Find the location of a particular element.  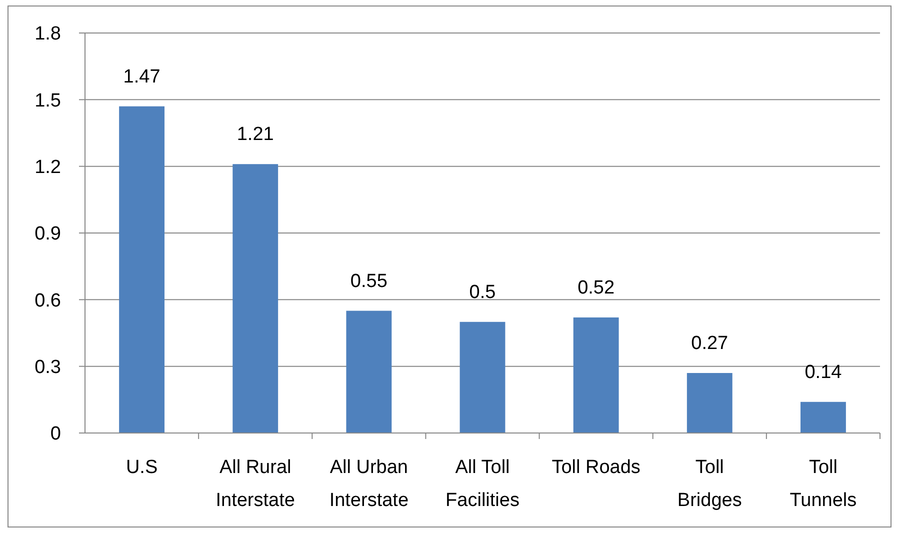

x-tick-label: All Toll Facilities is located at coordinates (483, 484).